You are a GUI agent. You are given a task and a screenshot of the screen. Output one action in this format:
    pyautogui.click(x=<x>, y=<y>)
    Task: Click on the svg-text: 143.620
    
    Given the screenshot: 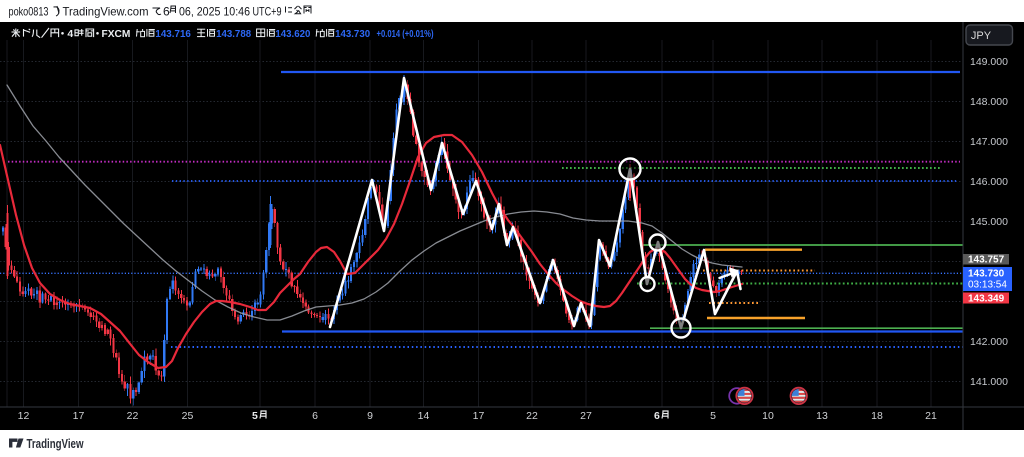 What is the action you would take?
    pyautogui.click(x=292, y=34)
    